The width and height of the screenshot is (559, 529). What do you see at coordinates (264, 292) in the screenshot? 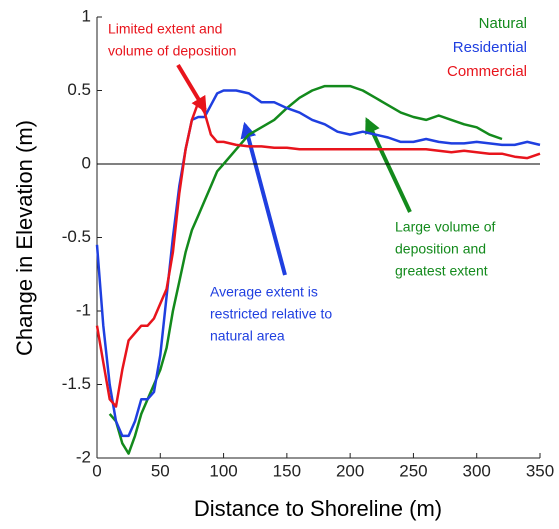
I see `annotation: Average extent is` at bounding box center [264, 292].